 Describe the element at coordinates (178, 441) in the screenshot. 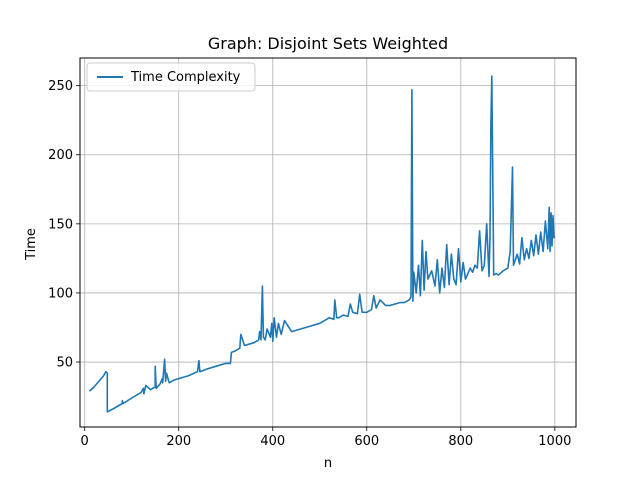

I see `x-tick-label: 200` at that location.